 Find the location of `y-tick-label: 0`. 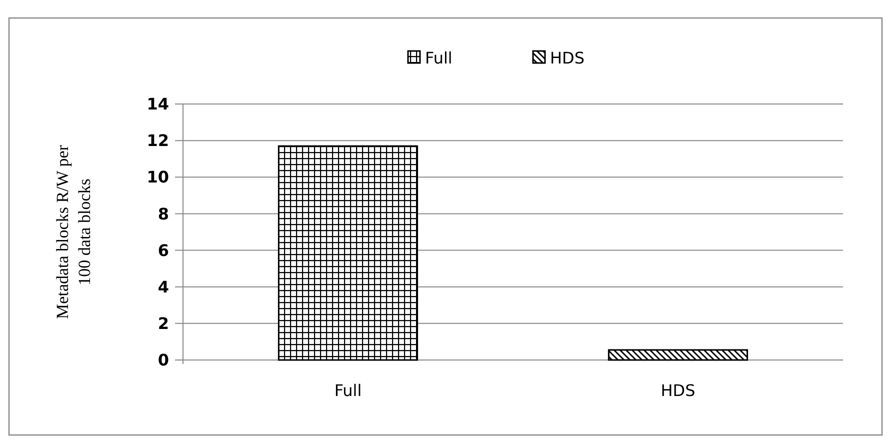

y-tick-label: 0 is located at coordinates (163, 360).